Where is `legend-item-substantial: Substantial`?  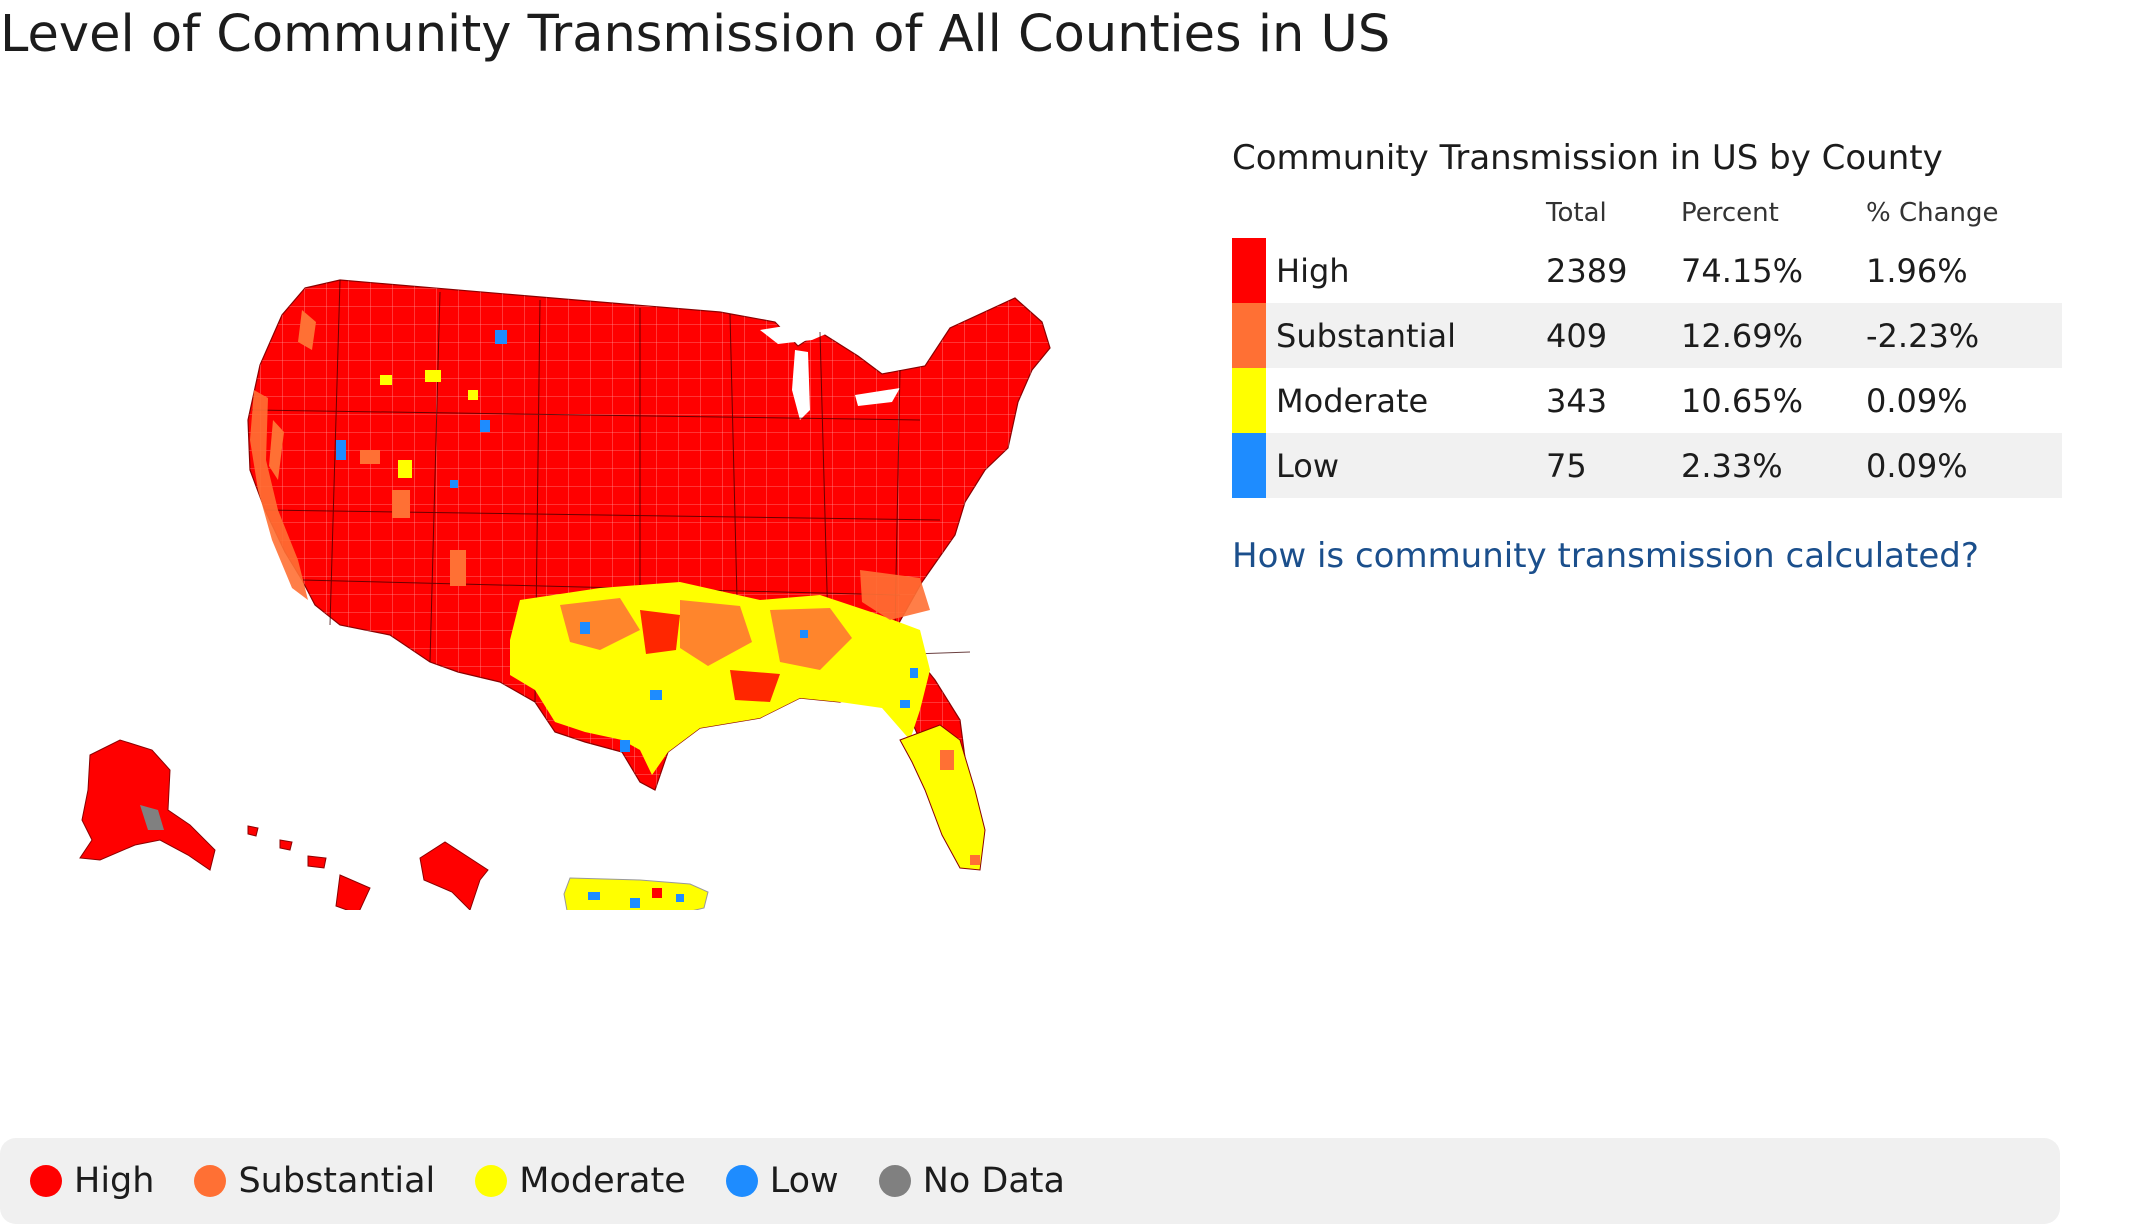
legend-item-substantial: Substantial is located at coordinates (314, 1181).